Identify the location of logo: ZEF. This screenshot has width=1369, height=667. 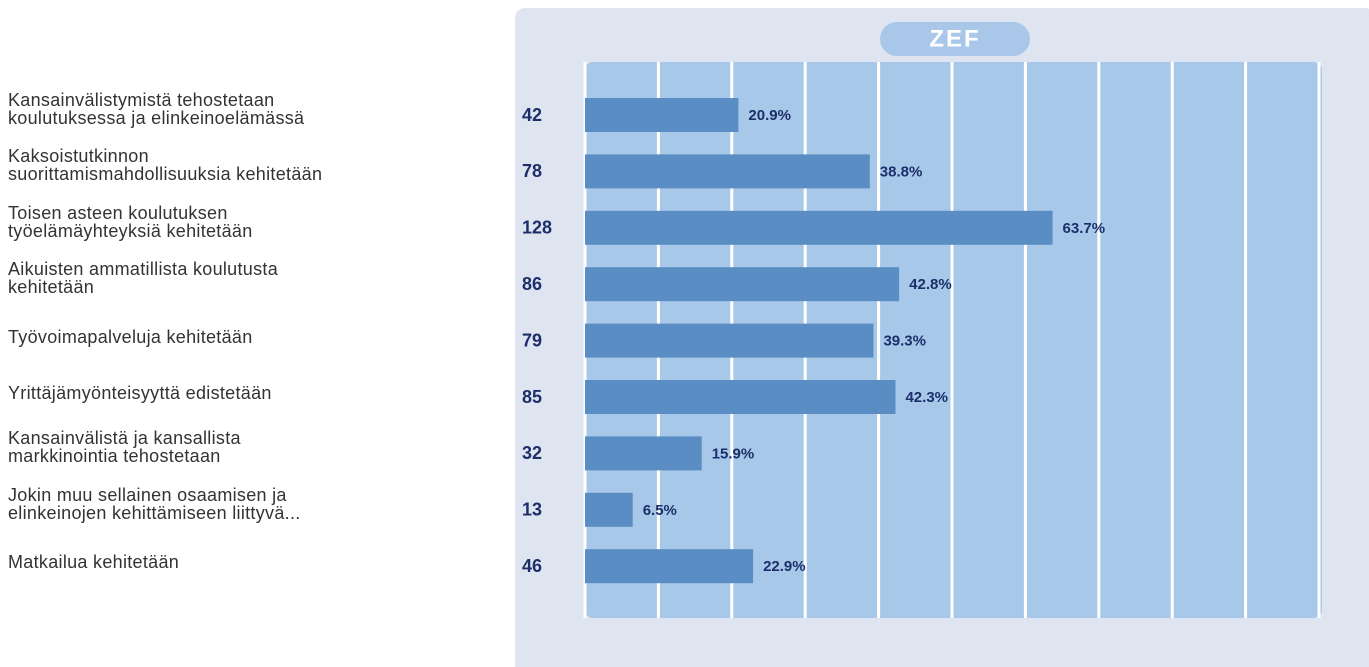
(954, 38).